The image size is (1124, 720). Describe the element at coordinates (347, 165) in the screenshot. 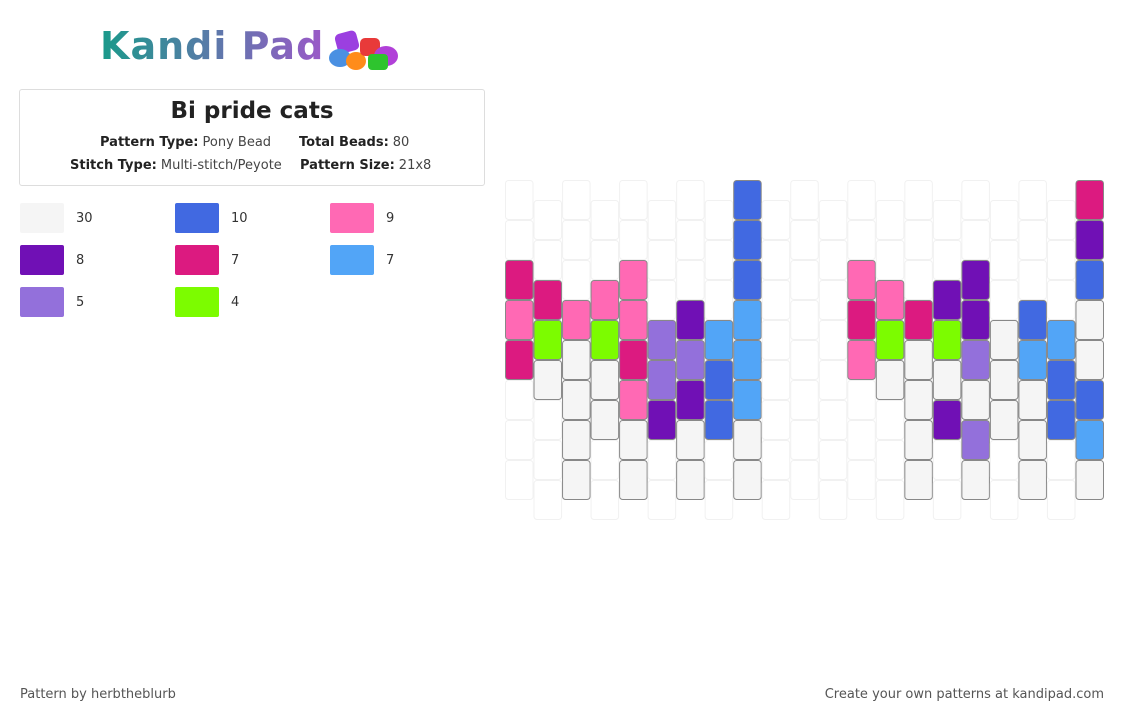

I see `info-label: Pattern Size:` at that location.